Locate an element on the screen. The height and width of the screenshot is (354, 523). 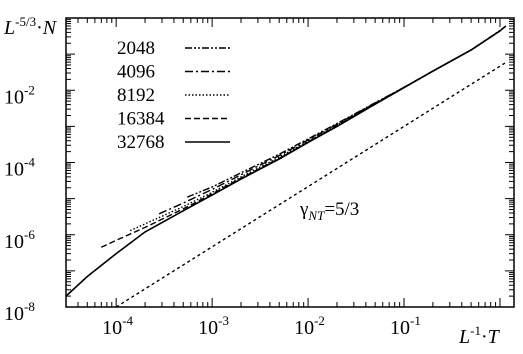
y-tick-label: 10⁻⁶ is located at coordinates (19, 240).